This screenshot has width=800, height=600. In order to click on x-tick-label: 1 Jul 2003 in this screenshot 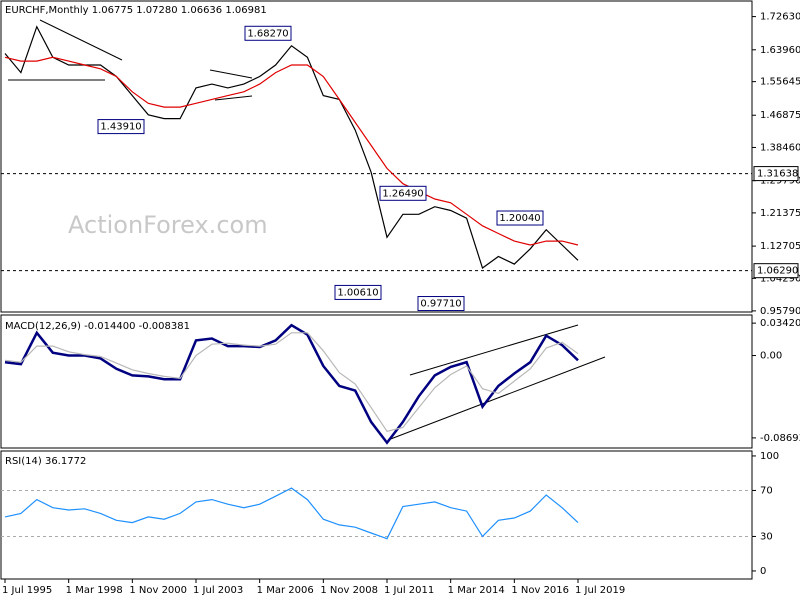, I will do `click(218, 590)`.